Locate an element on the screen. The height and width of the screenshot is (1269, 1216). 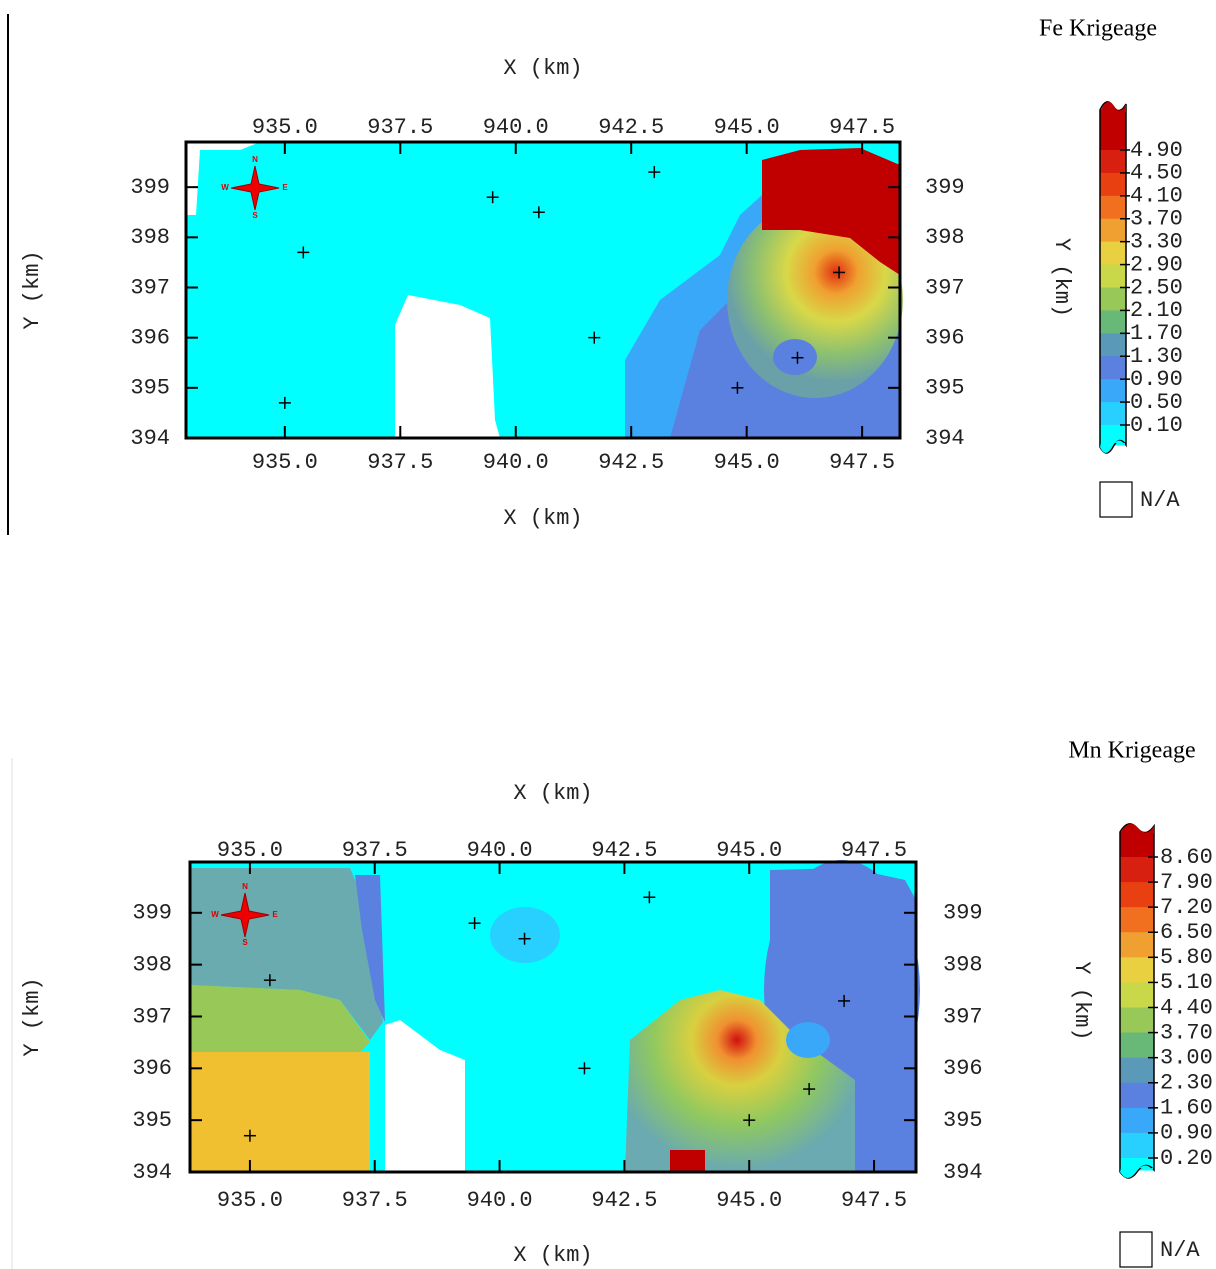
colorbar-label: 8.60 is located at coordinates (1186, 857).